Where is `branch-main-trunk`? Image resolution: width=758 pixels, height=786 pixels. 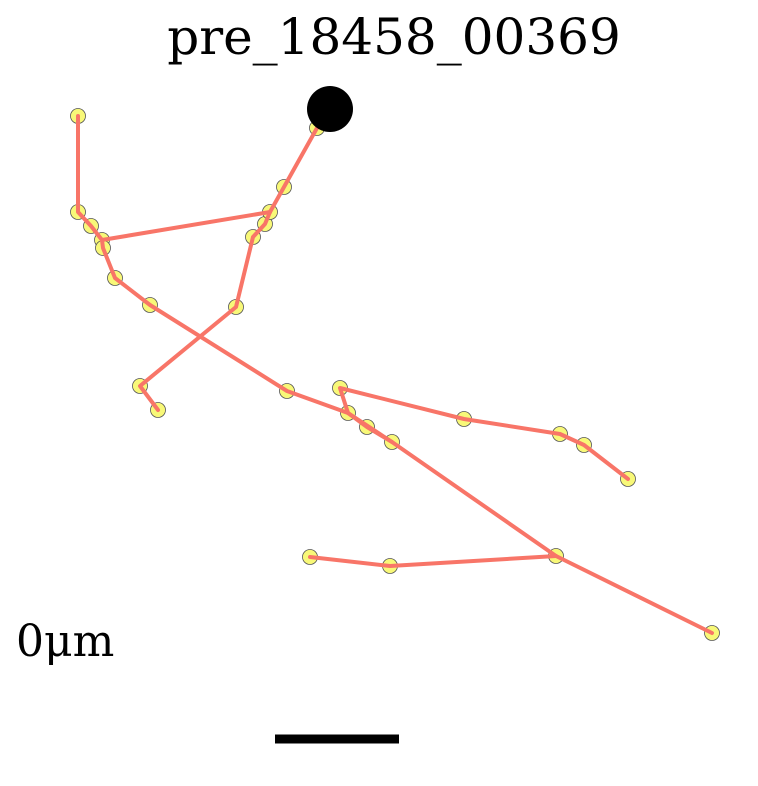
branch-main-trunk is located at coordinates (234, 259).